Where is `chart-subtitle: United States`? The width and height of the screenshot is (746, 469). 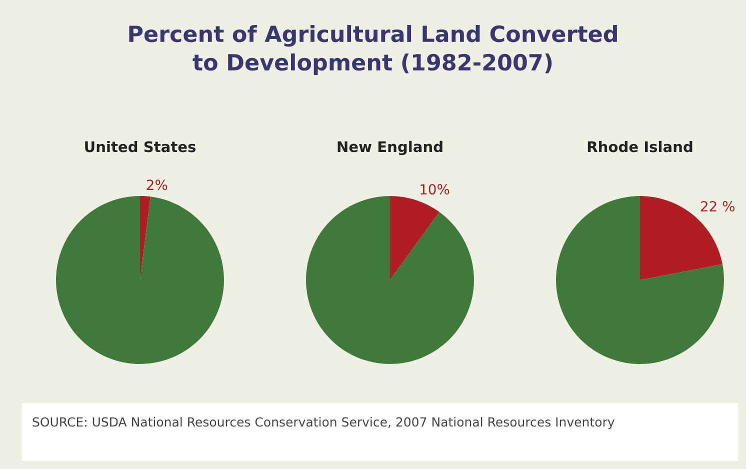
chart-subtitle: United States is located at coordinates (140, 146).